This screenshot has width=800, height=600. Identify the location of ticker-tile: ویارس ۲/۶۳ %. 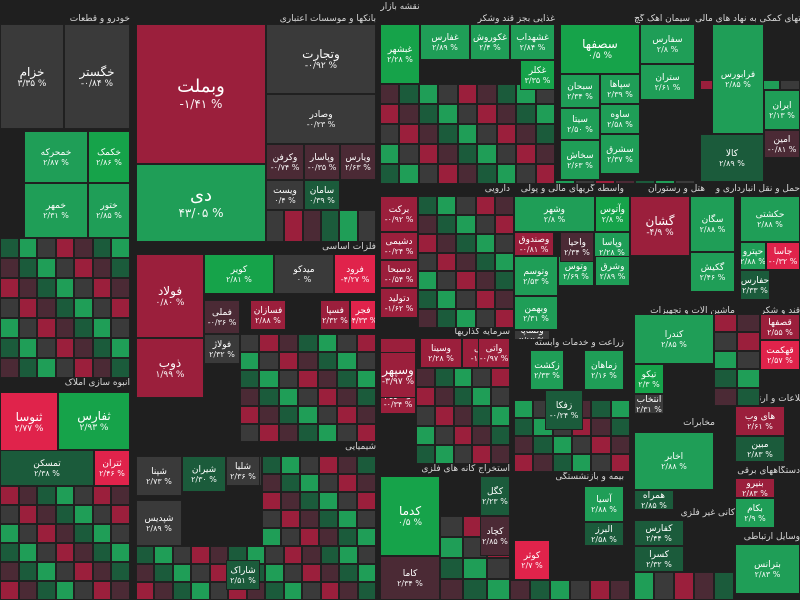
(358, 162).